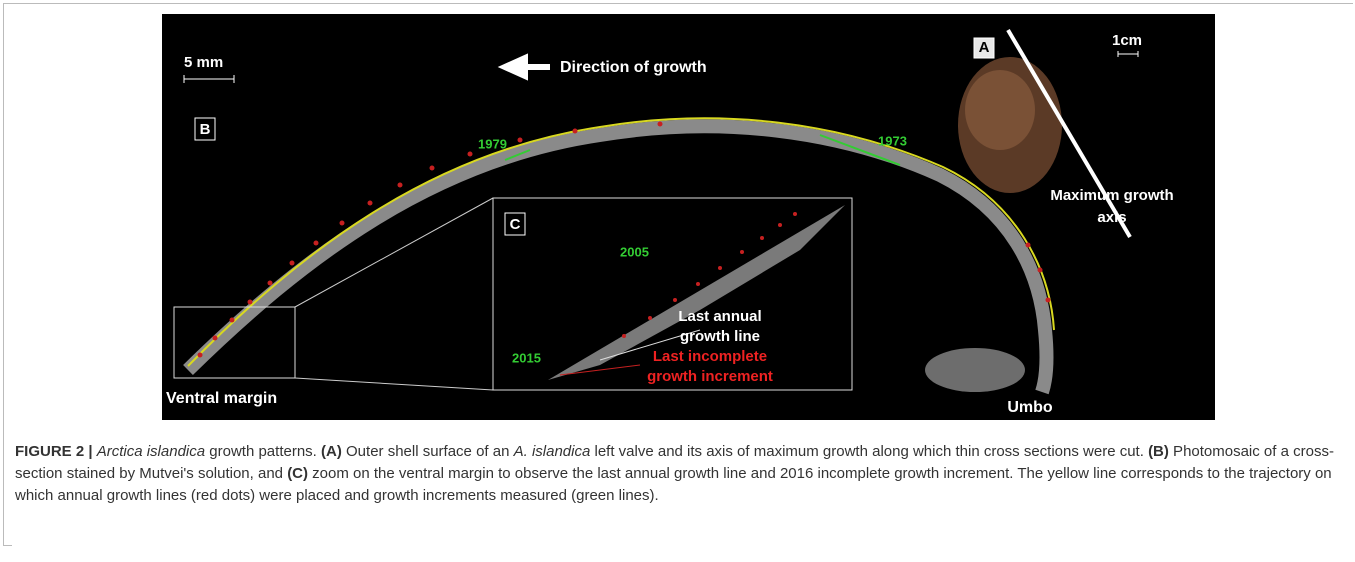  Describe the element at coordinates (975, 370) in the screenshot. I see `umbo-region` at that location.